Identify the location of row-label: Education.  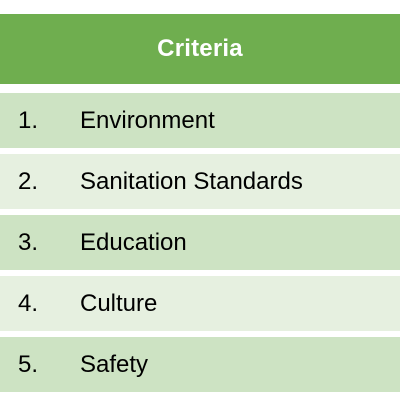
(133, 242).